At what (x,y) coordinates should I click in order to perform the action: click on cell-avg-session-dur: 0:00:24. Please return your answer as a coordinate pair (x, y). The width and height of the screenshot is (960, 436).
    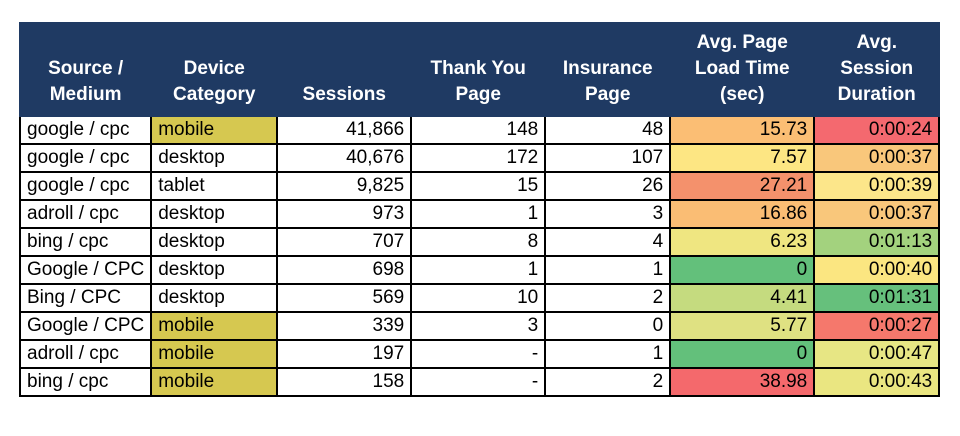
    Looking at the image, I should click on (877, 130).